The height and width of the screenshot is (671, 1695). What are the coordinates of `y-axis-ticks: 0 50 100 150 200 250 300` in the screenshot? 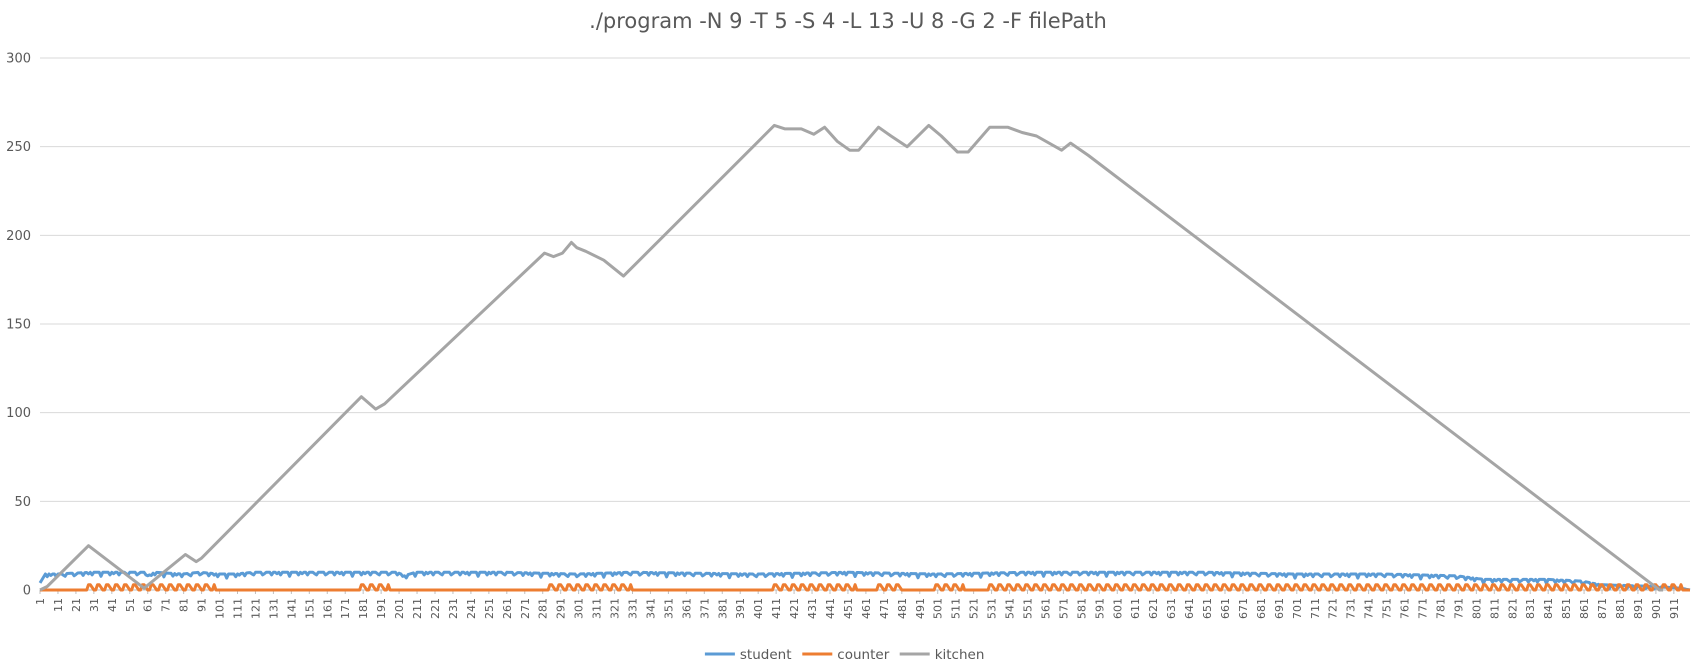 It's located at (18, 325).